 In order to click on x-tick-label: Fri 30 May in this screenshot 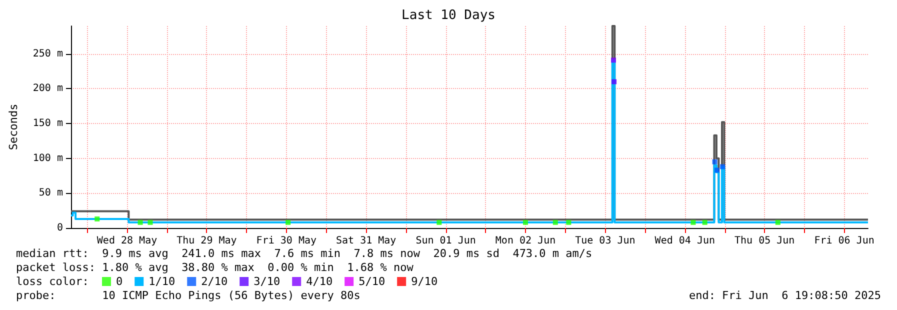, I will do `click(286, 241)`.